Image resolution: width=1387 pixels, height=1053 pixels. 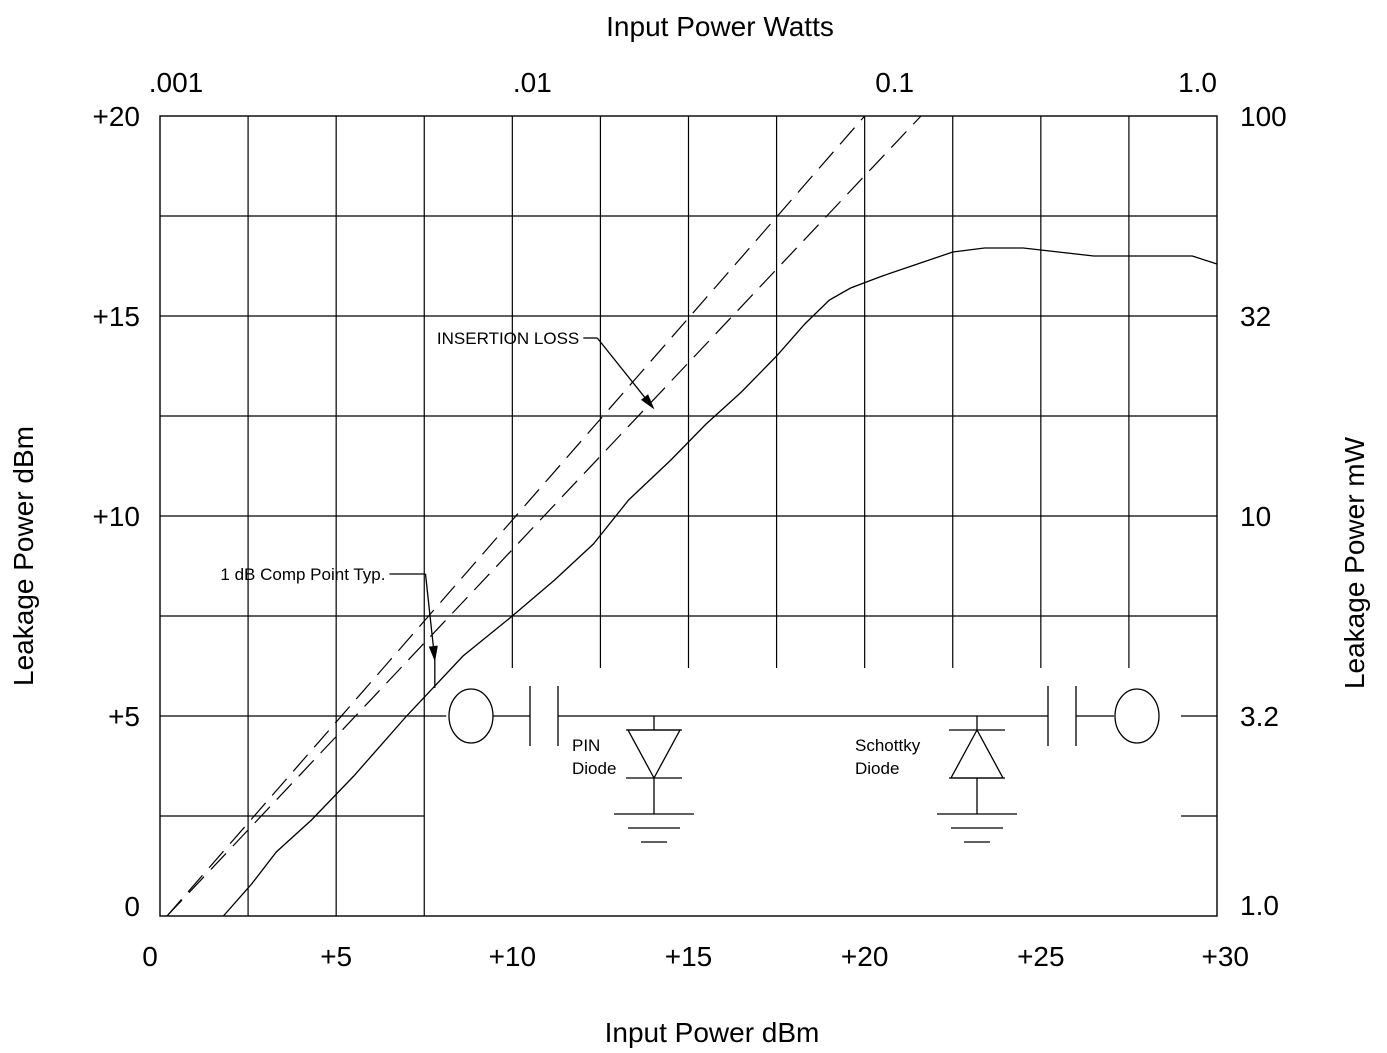 I want to click on bottom-axis-title: Input Power dBm, so click(x=712, y=1032).